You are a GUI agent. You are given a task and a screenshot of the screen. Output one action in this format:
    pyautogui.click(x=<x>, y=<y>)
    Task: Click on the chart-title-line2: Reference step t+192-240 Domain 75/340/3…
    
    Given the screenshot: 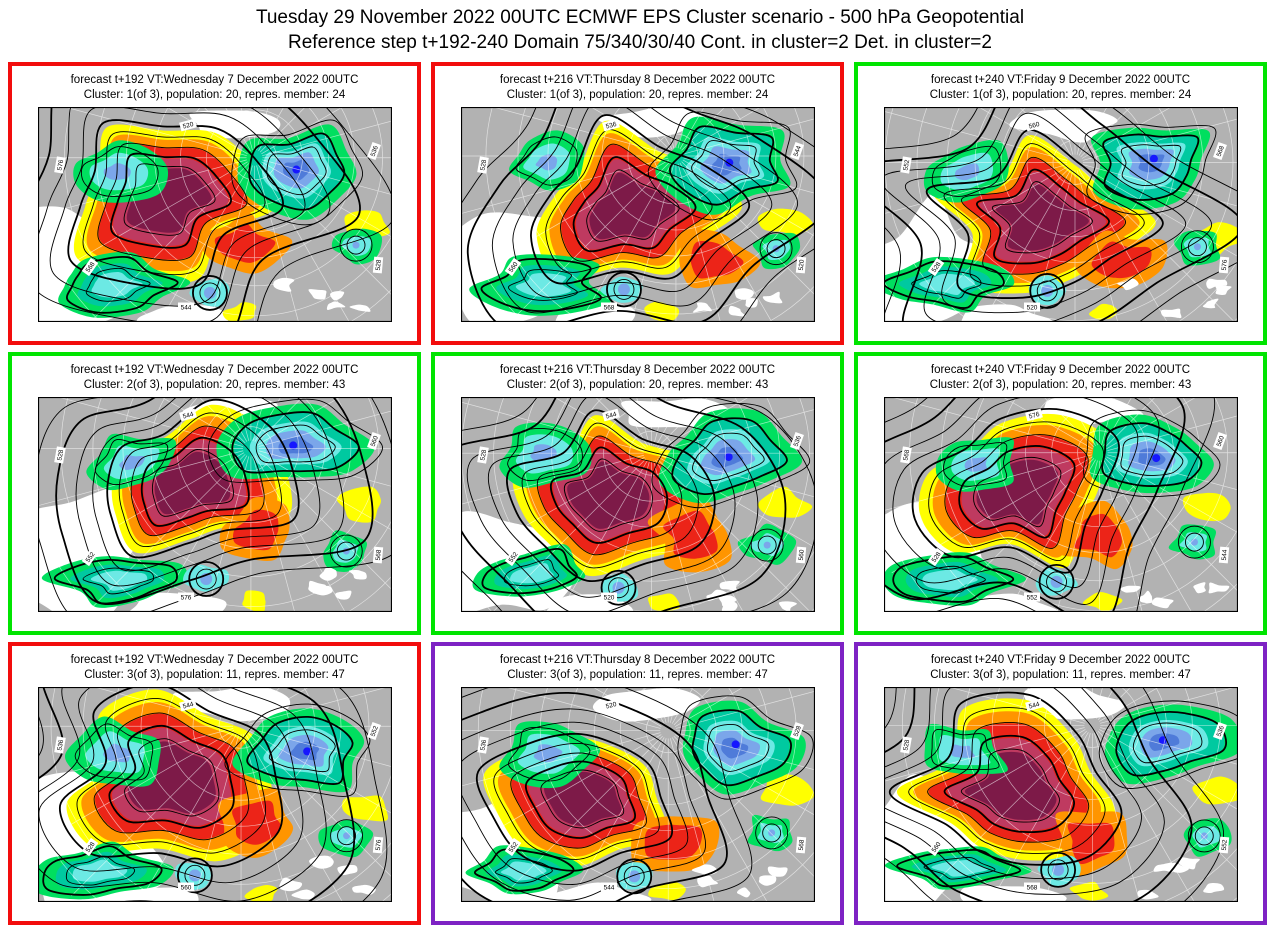 What is the action you would take?
    pyautogui.click(x=640, y=42)
    